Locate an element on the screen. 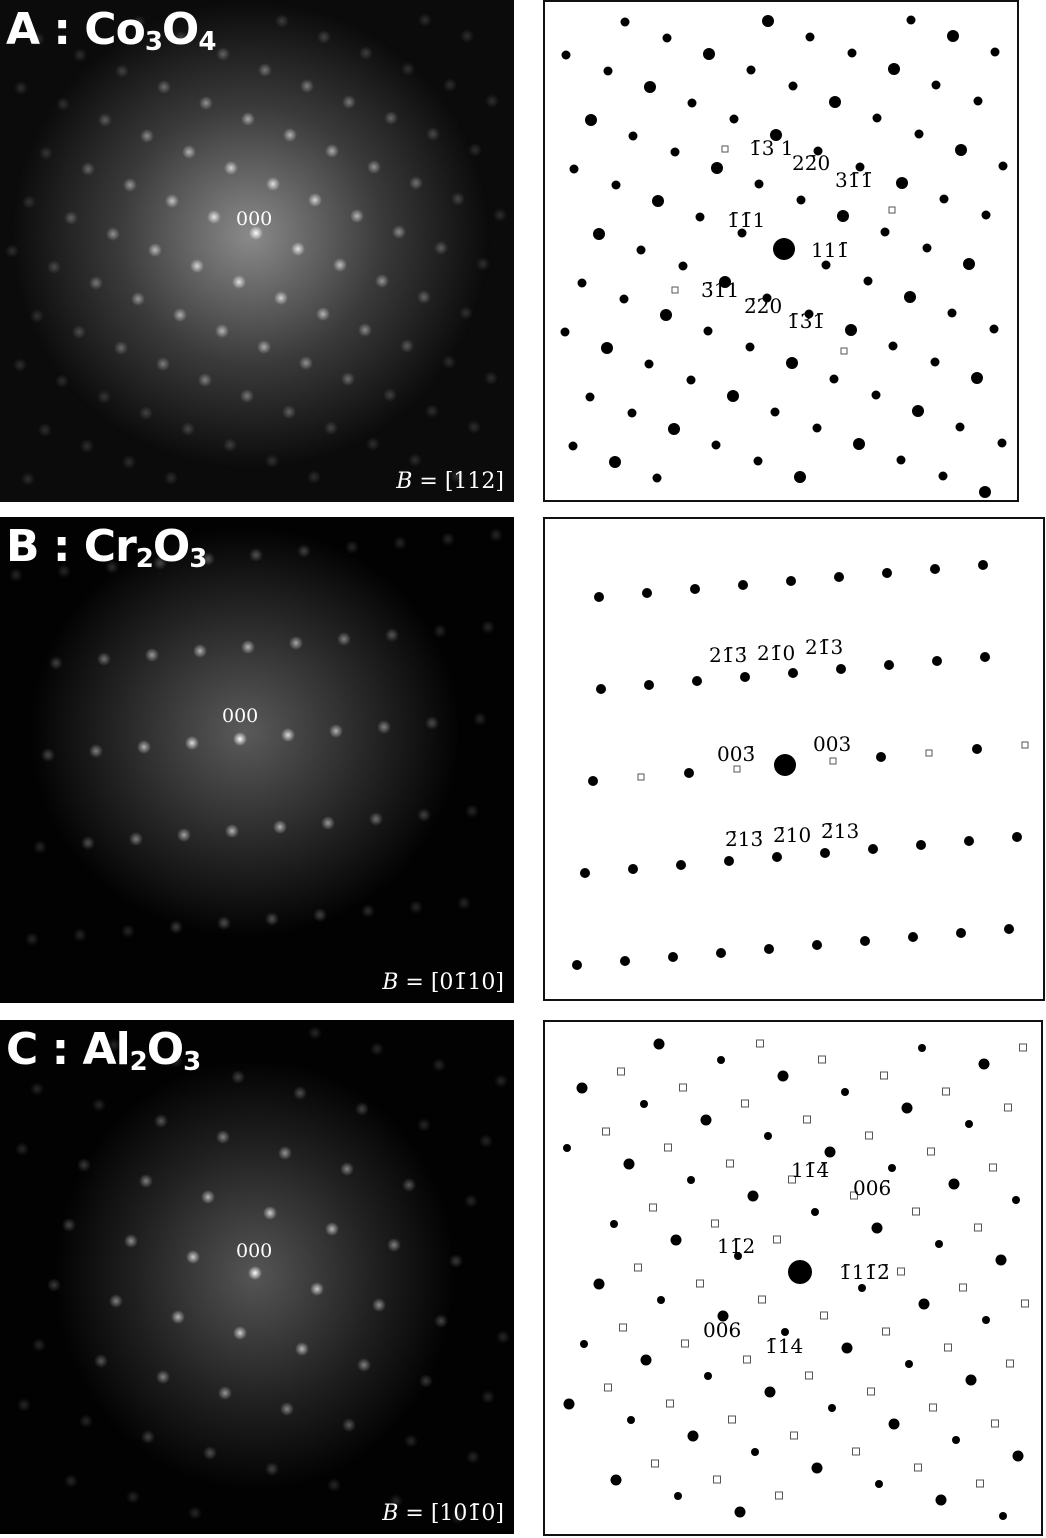 This screenshot has height=1538, width=1046. index-label-a-3: 31̄1̄ is located at coordinates (854, 180).